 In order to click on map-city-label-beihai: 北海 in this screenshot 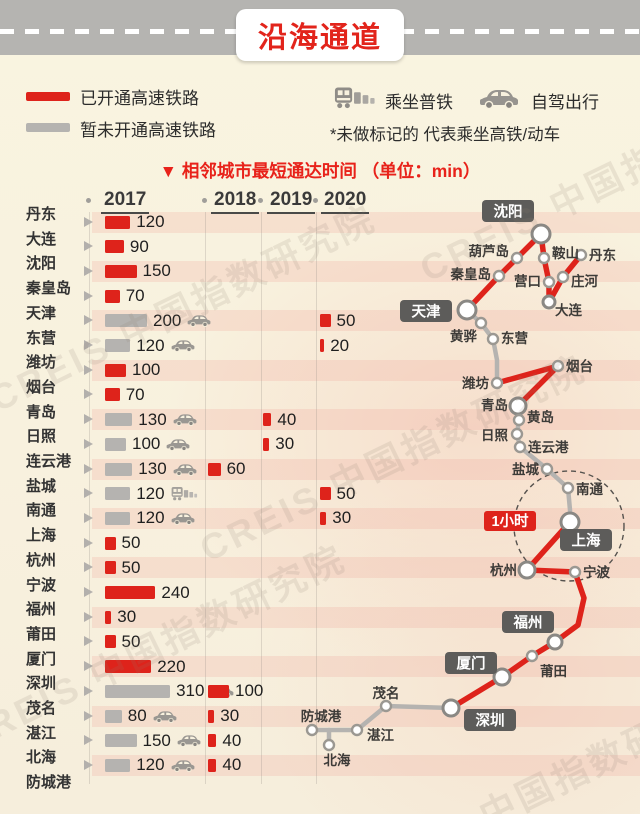, I will do `click(337, 760)`.